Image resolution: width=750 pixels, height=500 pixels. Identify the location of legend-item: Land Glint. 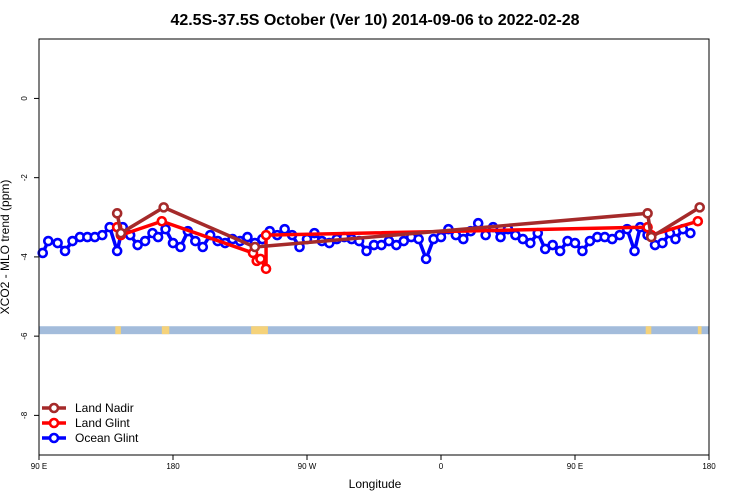
(86, 423).